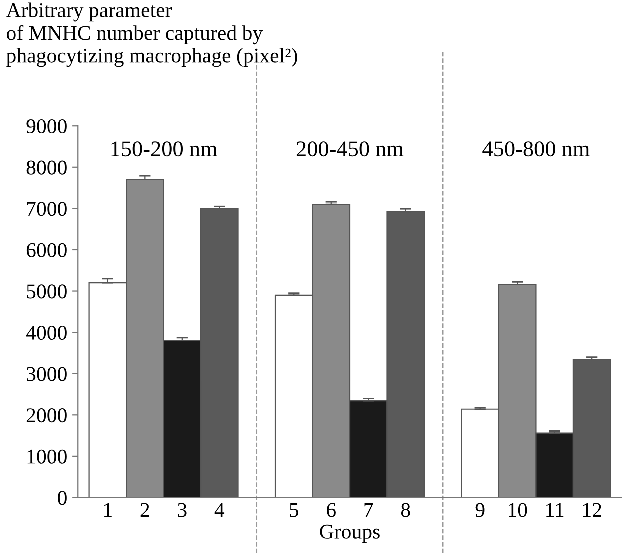  I want to click on x-tick-label: 4, so click(219, 510).